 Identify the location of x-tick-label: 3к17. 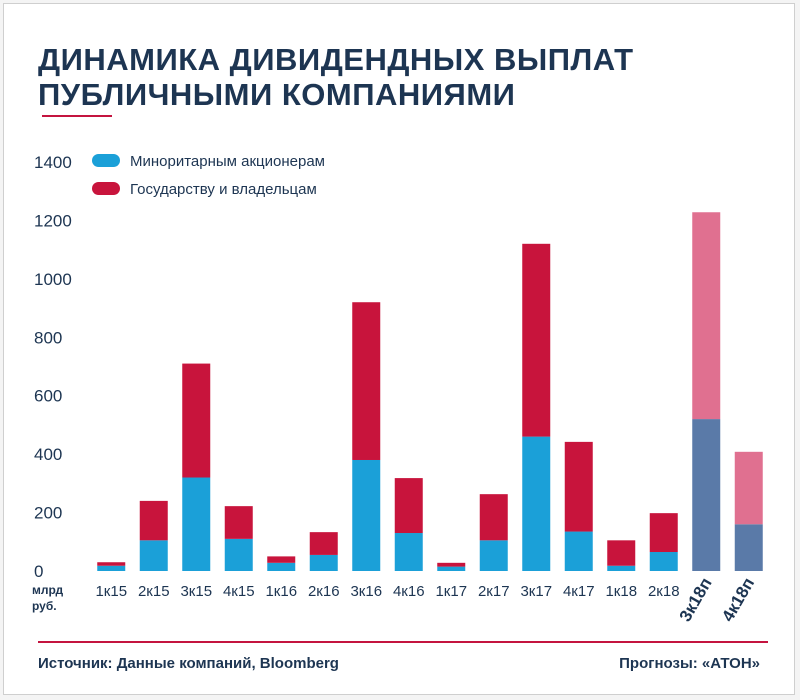
(536, 591).